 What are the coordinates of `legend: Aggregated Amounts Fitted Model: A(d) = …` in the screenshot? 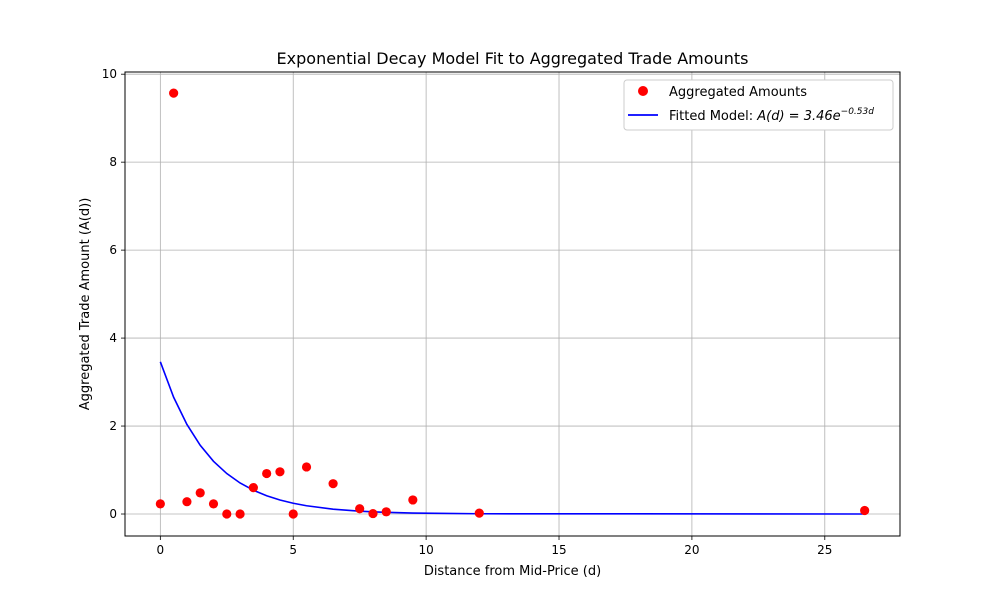 It's located at (758, 105).